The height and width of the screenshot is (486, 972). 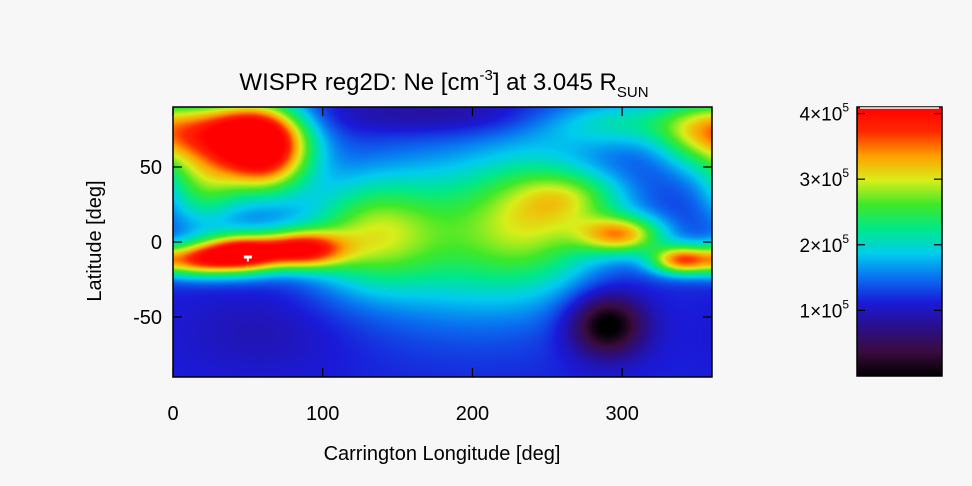 I want to click on colorbar-frame, so click(x=899, y=241).